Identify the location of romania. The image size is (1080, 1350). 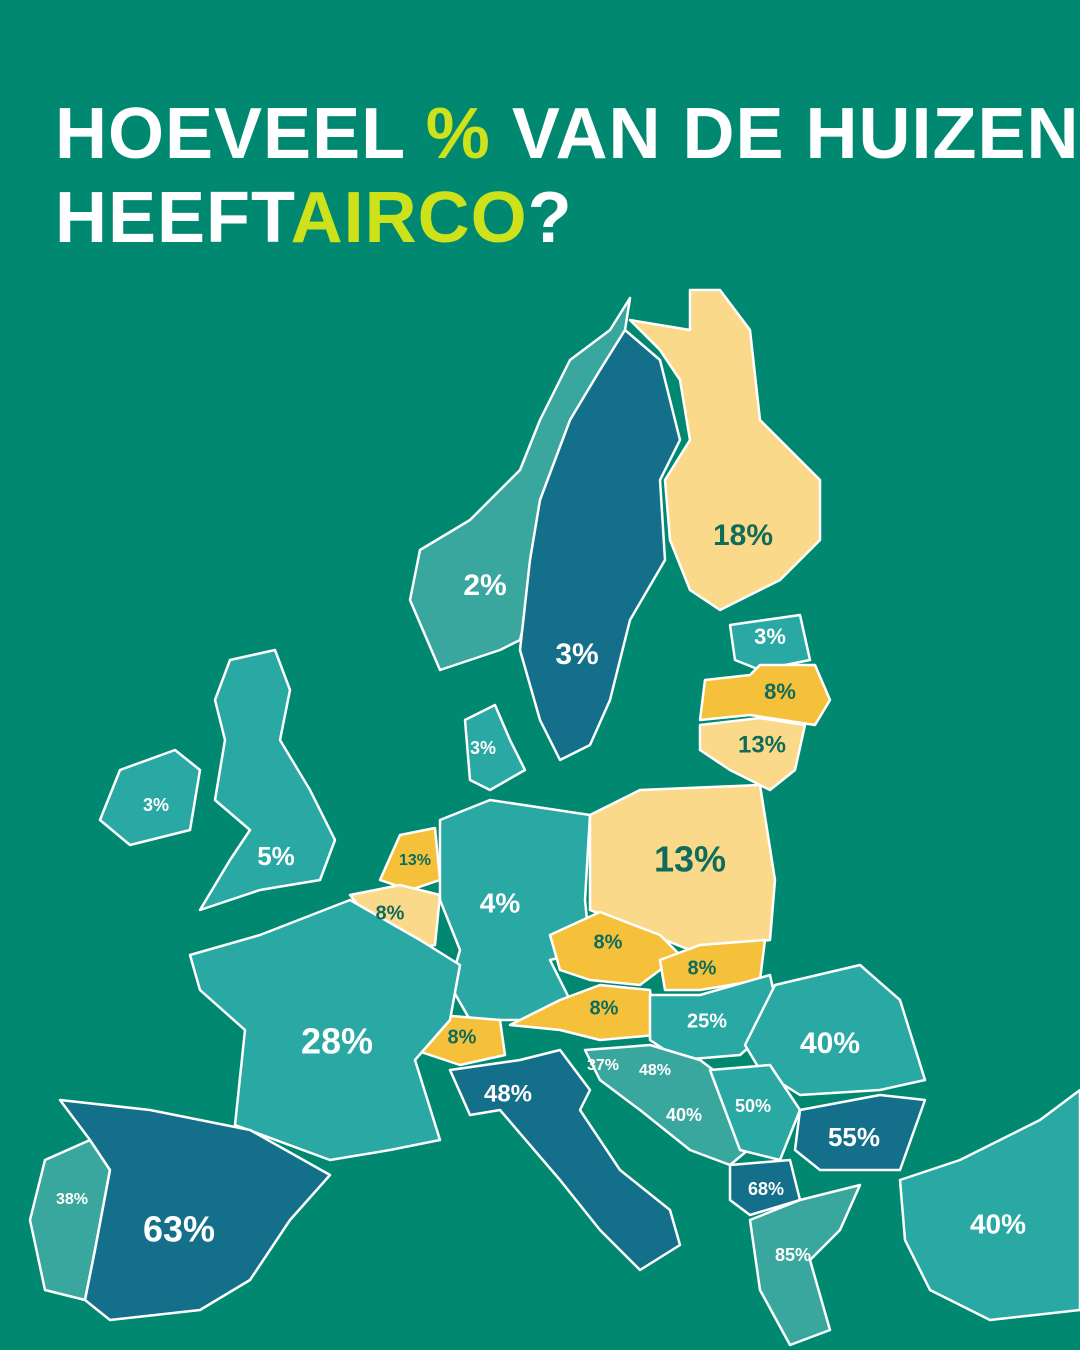
(835, 1030).